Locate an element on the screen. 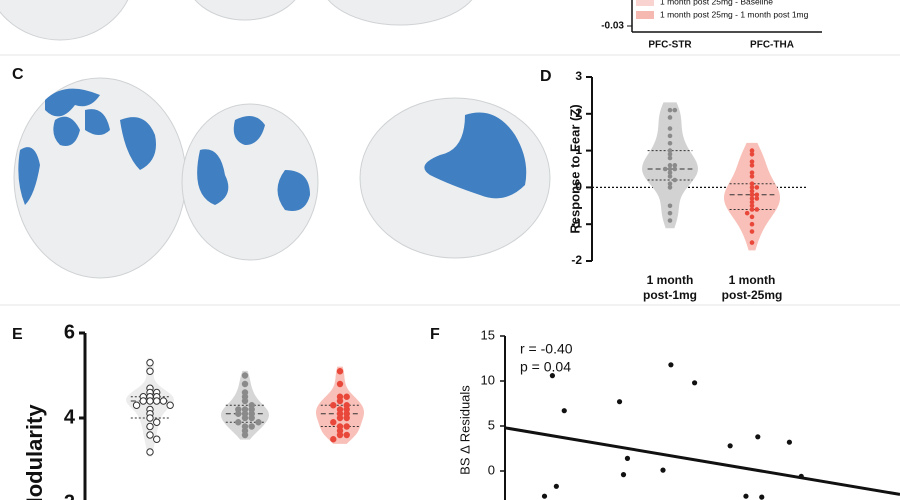 The height and width of the screenshot is (500, 900). y-tick-label: 0 is located at coordinates (491, 469).